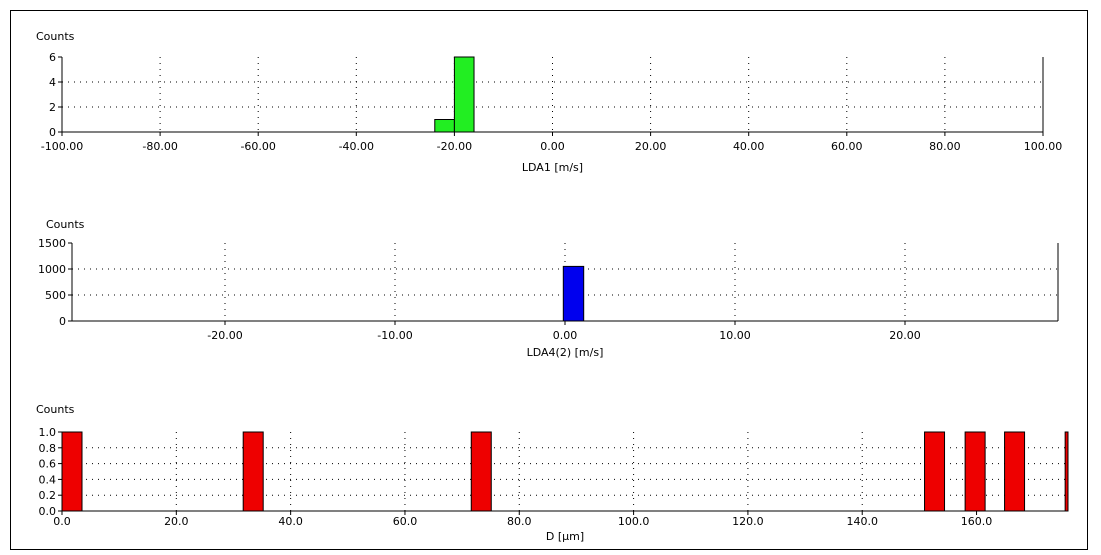 This screenshot has width=1101, height=555. Describe the element at coordinates (847, 146) in the screenshot. I see `x-tick-label: 60.00` at that location.